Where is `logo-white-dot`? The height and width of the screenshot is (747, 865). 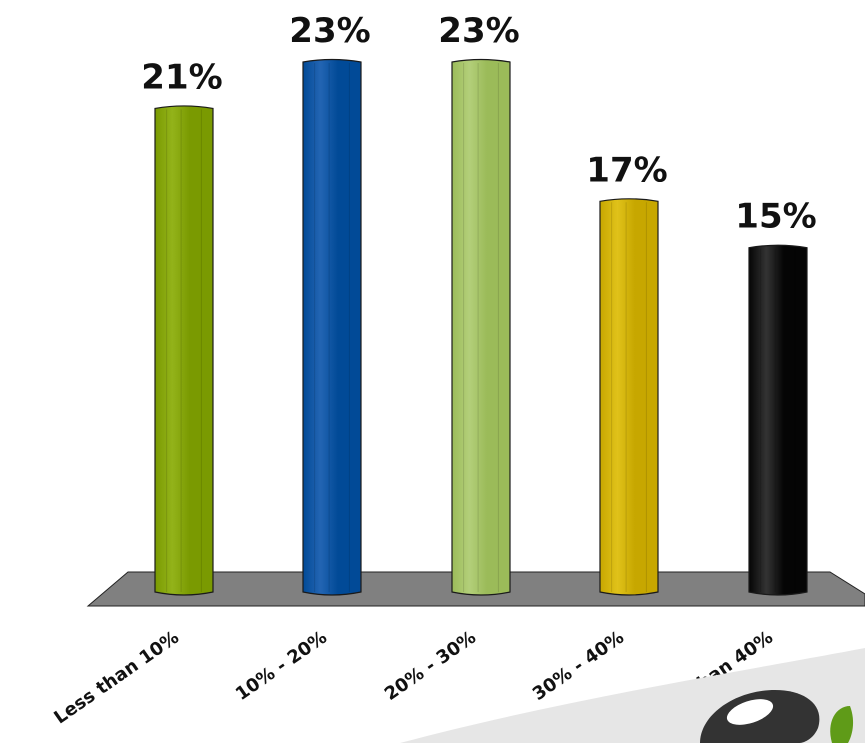 logo-white-dot is located at coordinates (750, 712).